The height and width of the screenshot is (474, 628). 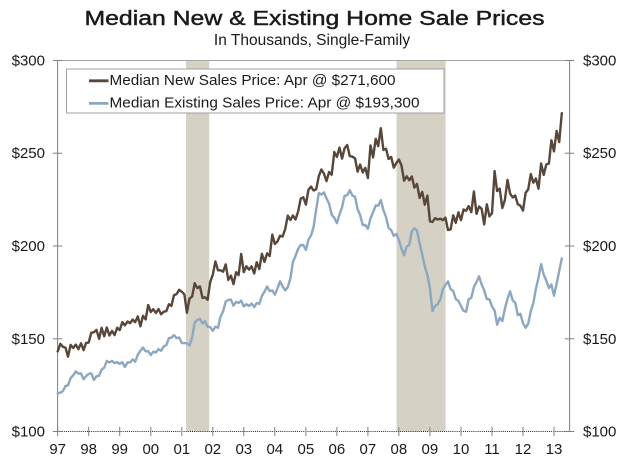 What do you see at coordinates (88, 449) in the screenshot?
I see `svg-text: 98` at bounding box center [88, 449].